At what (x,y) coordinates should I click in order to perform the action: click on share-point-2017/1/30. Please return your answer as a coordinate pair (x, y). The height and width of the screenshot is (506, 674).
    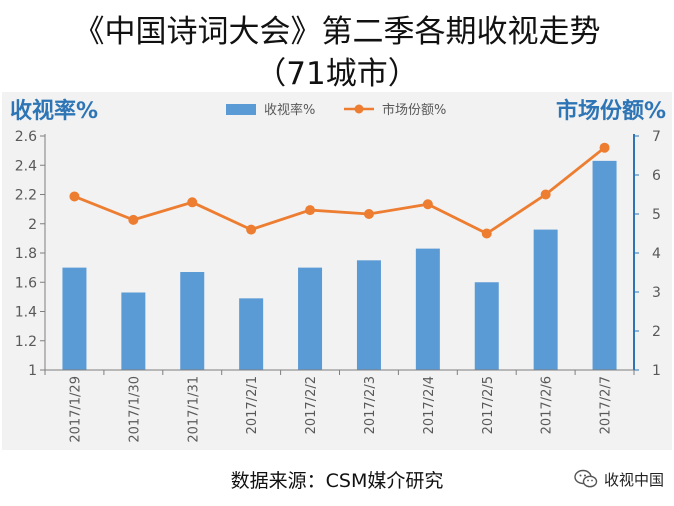
    Looking at the image, I should click on (133, 219).